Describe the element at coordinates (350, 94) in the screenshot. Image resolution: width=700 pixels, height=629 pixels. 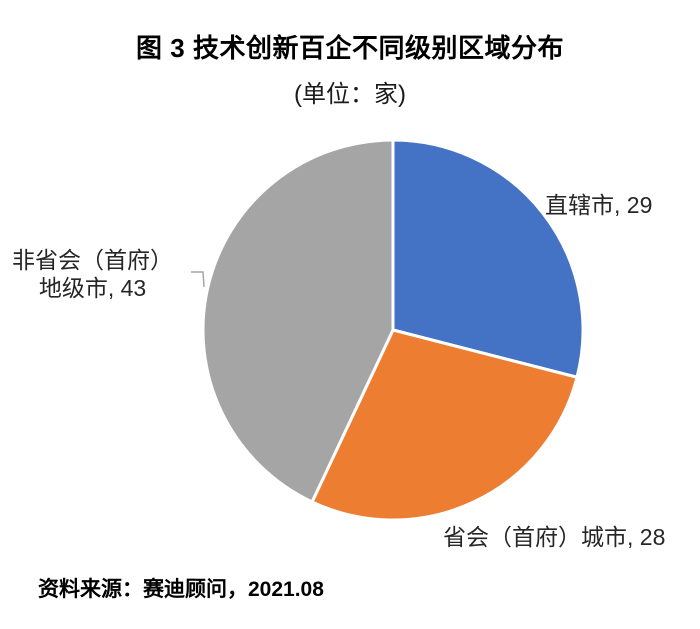
I see `chart-unit-subtitle: (单位：家)` at that location.